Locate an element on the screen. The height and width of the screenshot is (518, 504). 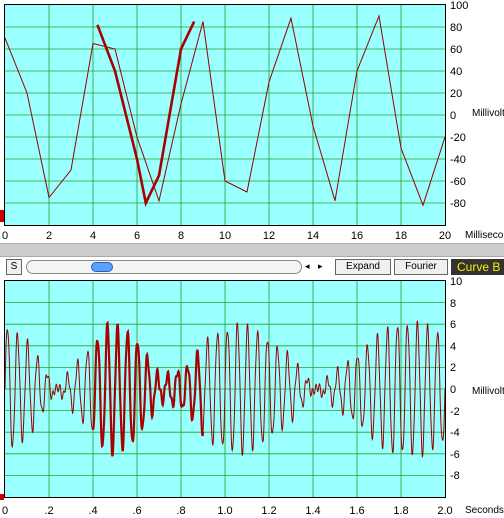
x-tick-label: 4 is located at coordinates (93, 236).